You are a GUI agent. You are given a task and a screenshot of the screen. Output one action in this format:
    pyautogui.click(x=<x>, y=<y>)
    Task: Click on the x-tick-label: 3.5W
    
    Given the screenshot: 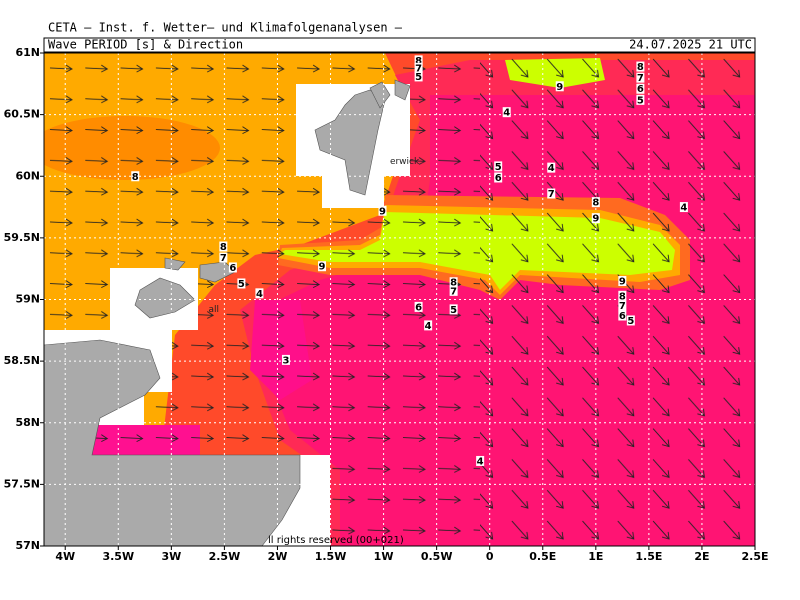 What is the action you would take?
    pyautogui.click(x=118, y=556)
    